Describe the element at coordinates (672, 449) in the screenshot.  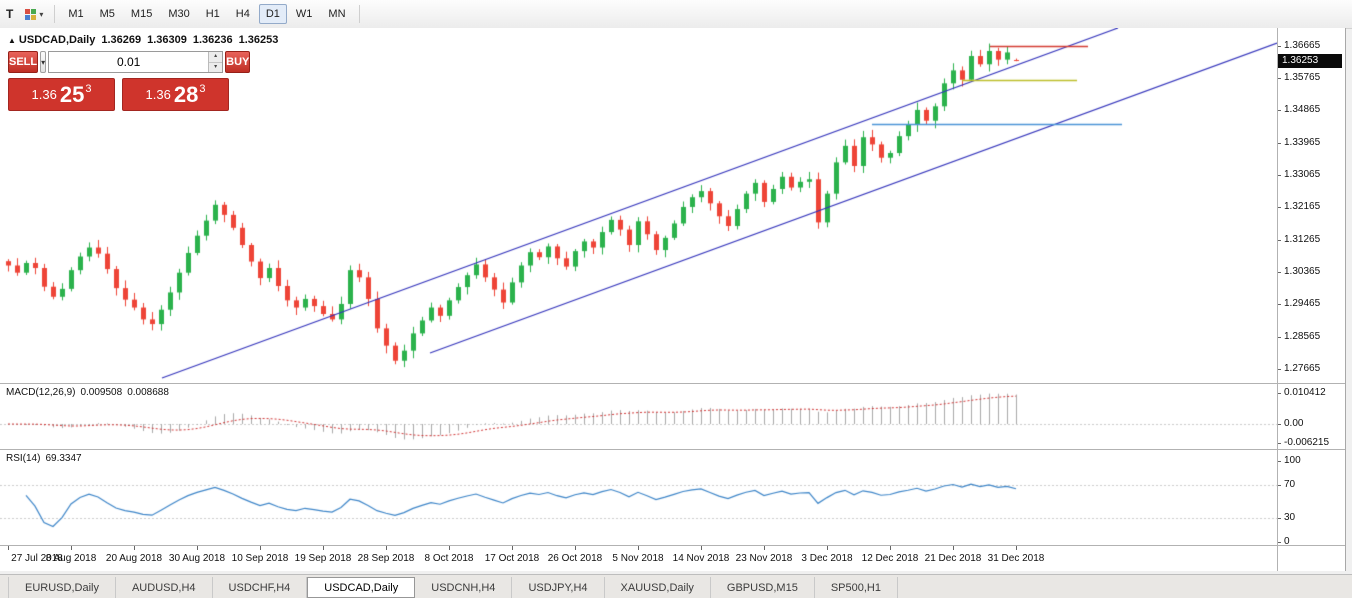
I see `pane-separator-macd-rsi` at that location.